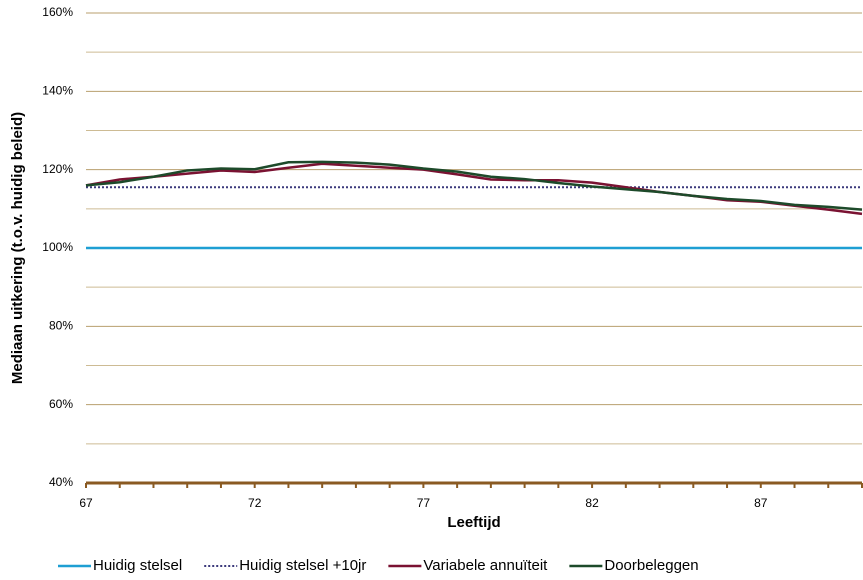  What do you see at coordinates (592, 503) in the screenshot?
I see `x-tick-label: 82` at bounding box center [592, 503].